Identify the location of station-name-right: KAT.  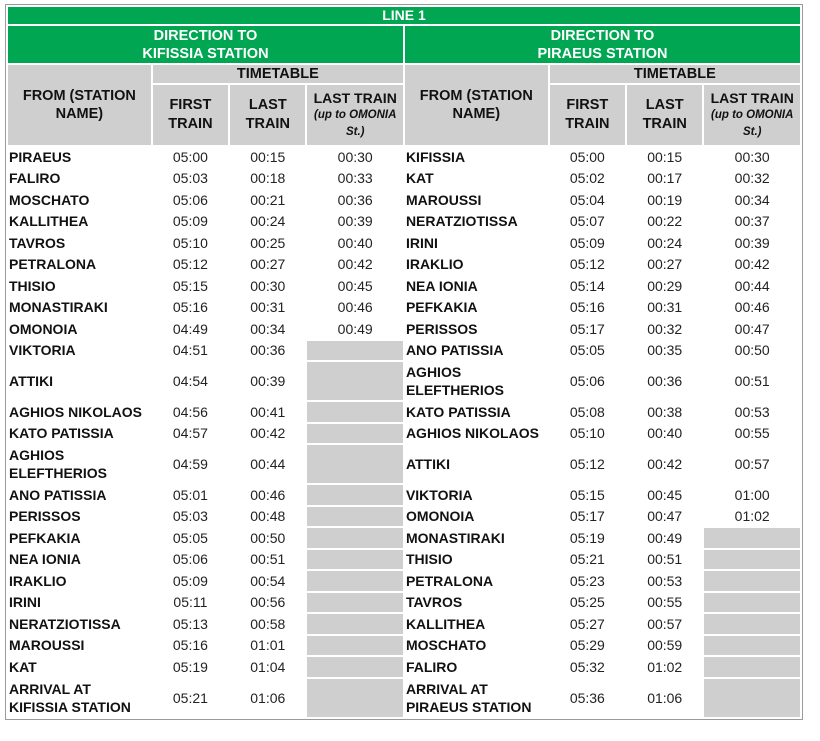
(419, 178).